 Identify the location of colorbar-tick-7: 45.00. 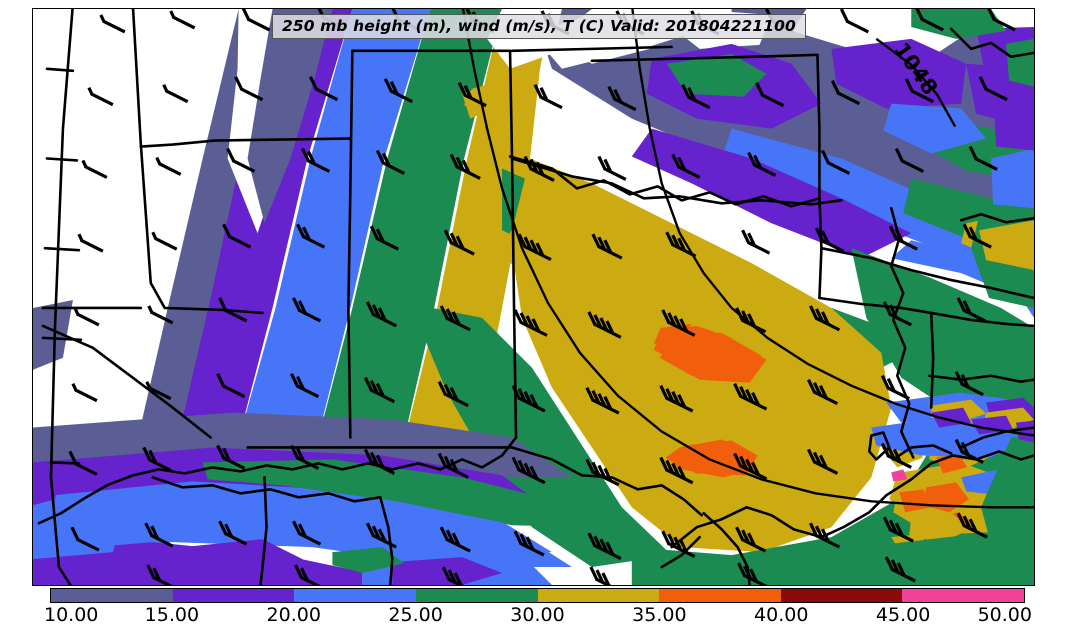
(903, 615).